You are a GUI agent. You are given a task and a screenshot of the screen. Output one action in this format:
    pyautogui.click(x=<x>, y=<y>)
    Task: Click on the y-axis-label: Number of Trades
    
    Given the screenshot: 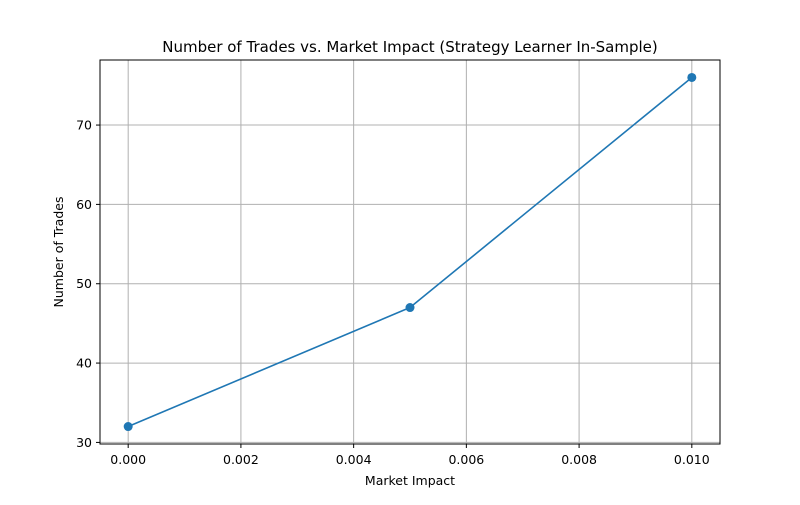 What is the action you would take?
    pyautogui.click(x=58, y=252)
    